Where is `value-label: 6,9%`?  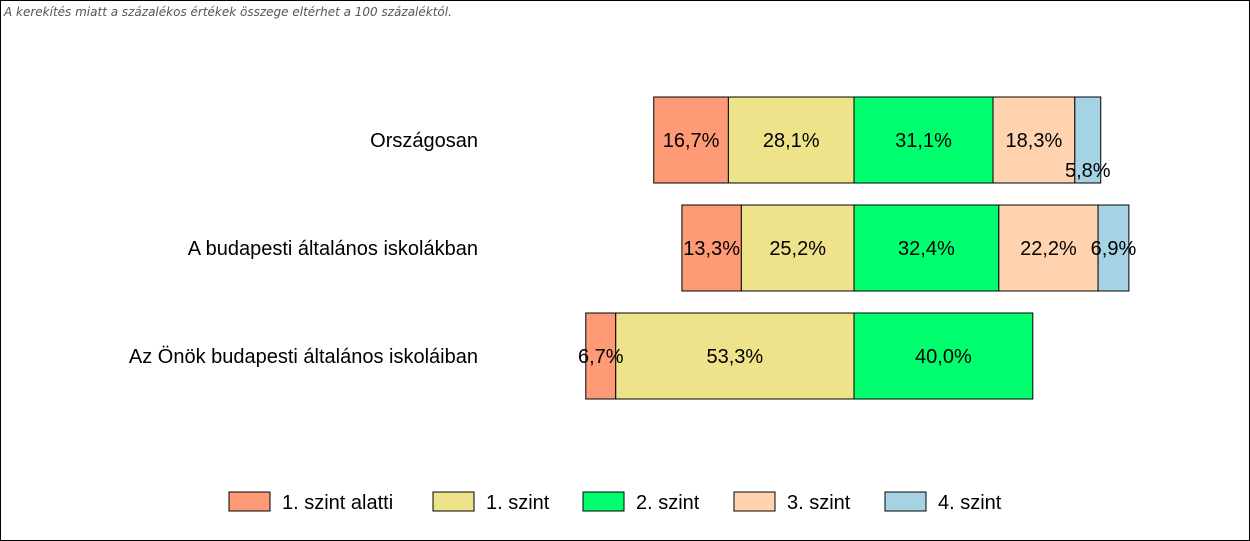
value-label: 6,9% is located at coordinates (1114, 249).